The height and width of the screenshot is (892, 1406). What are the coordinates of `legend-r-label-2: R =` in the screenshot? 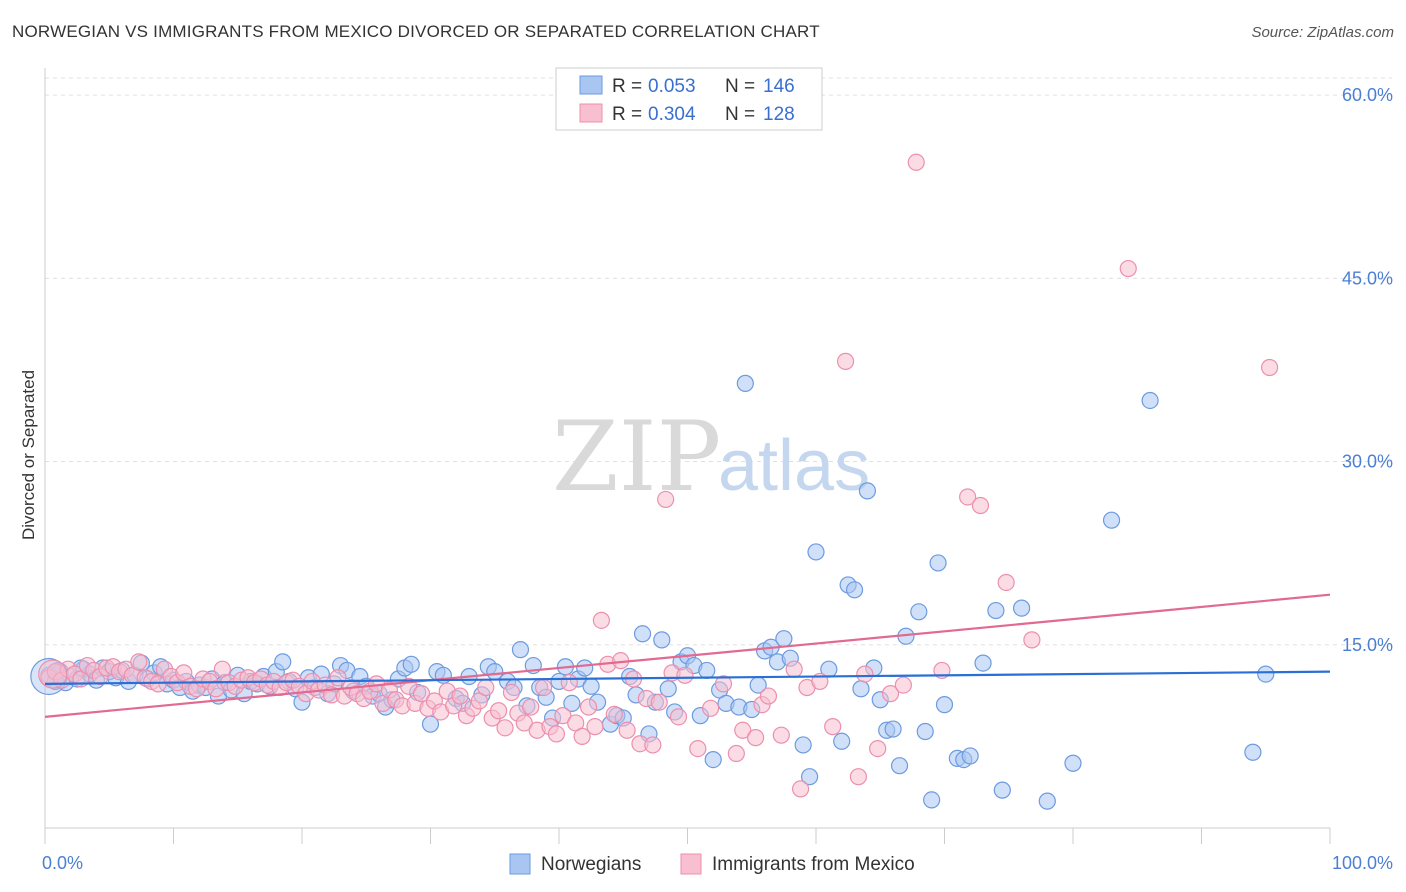 It's located at (627, 114).